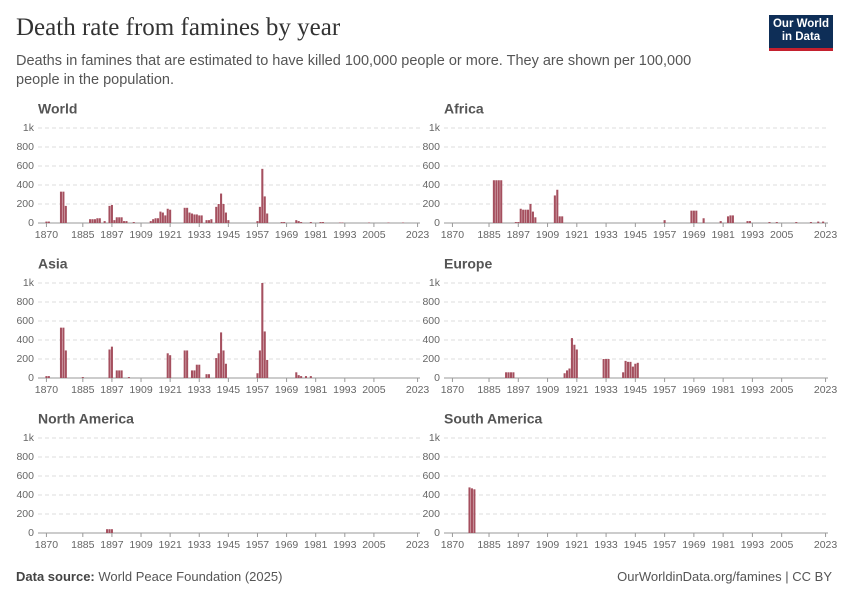 This screenshot has width=850, height=600. I want to click on x-tick-label: 1969, so click(694, 545).